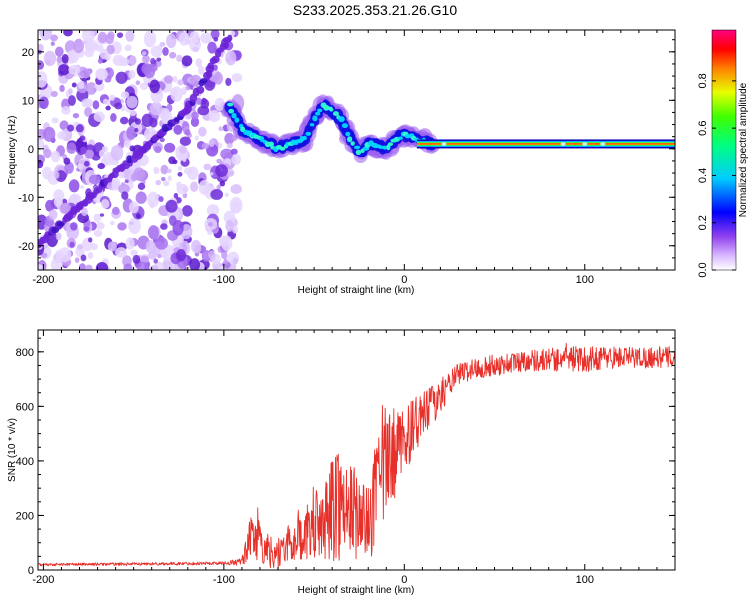 This screenshot has height=600, width=750. Describe the element at coordinates (356, 290) in the screenshot. I see `spectrogram-x-axis-title: Height of straight line (km)` at that location.